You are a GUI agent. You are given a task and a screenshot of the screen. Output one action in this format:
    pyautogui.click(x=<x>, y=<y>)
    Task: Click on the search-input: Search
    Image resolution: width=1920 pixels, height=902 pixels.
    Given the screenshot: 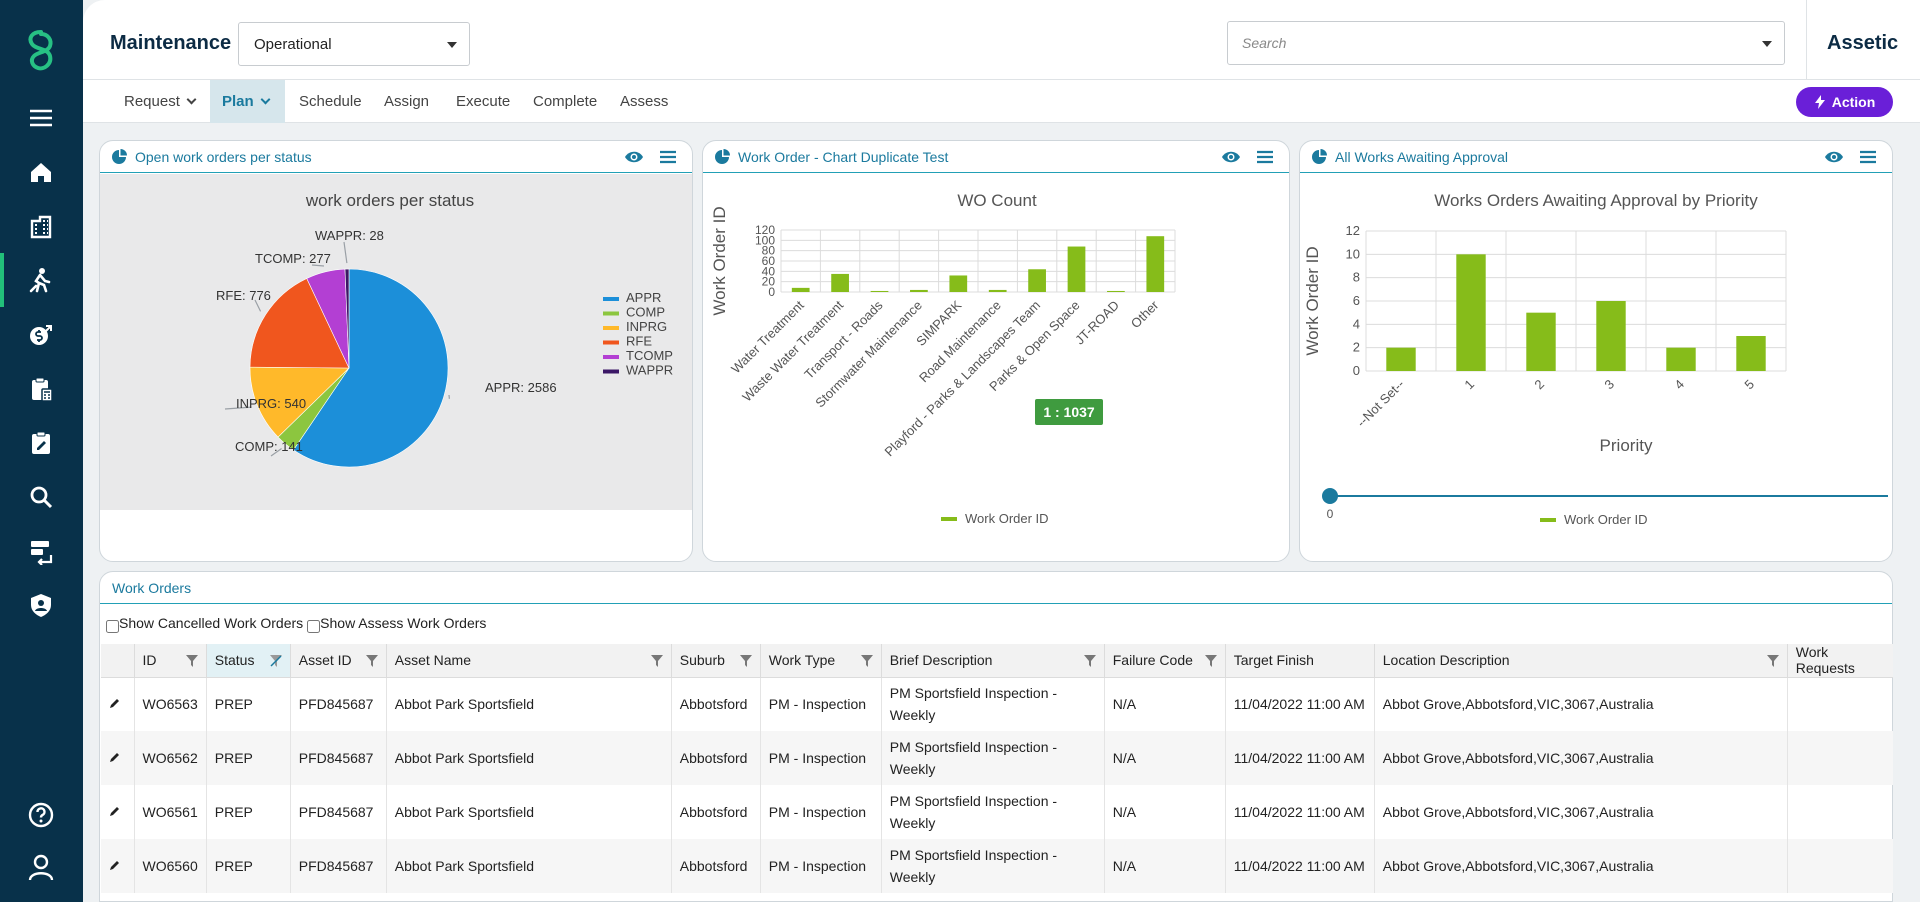 What is the action you would take?
    pyautogui.click(x=1506, y=43)
    